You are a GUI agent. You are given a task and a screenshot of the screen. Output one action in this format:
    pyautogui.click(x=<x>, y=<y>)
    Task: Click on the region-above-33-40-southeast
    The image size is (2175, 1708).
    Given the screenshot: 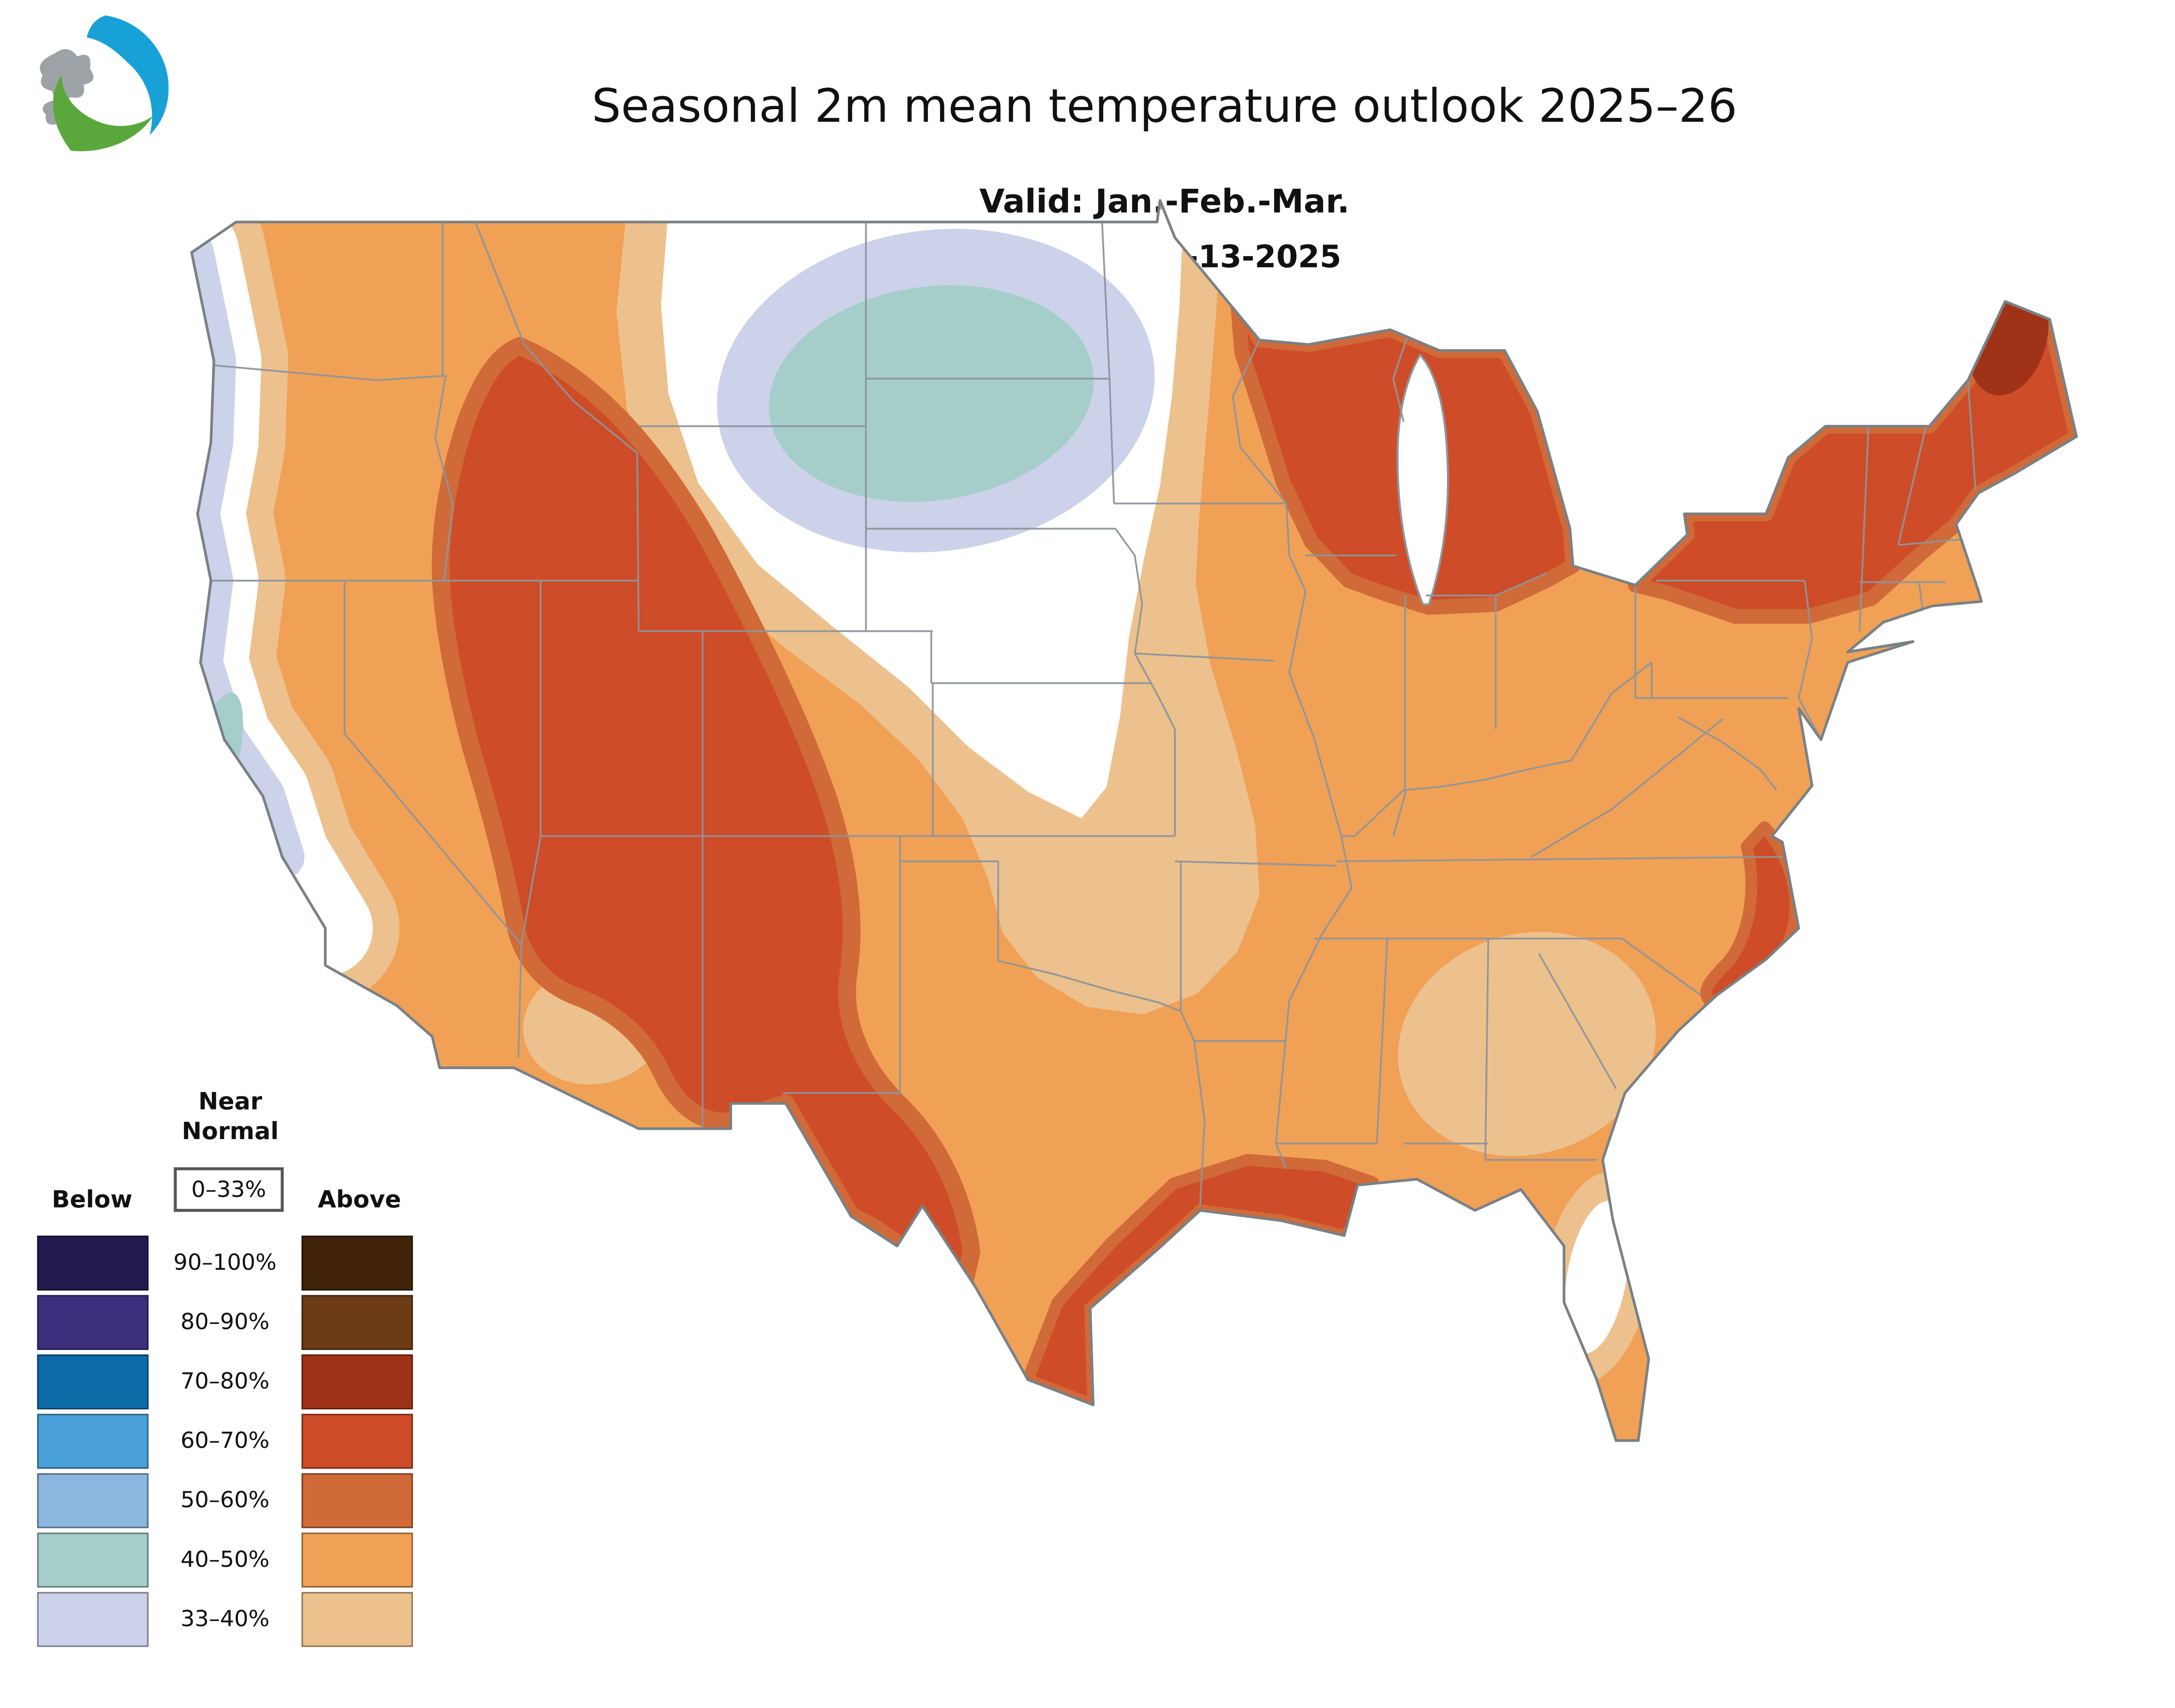 What is the action you would take?
    pyautogui.click(x=1527, y=1044)
    